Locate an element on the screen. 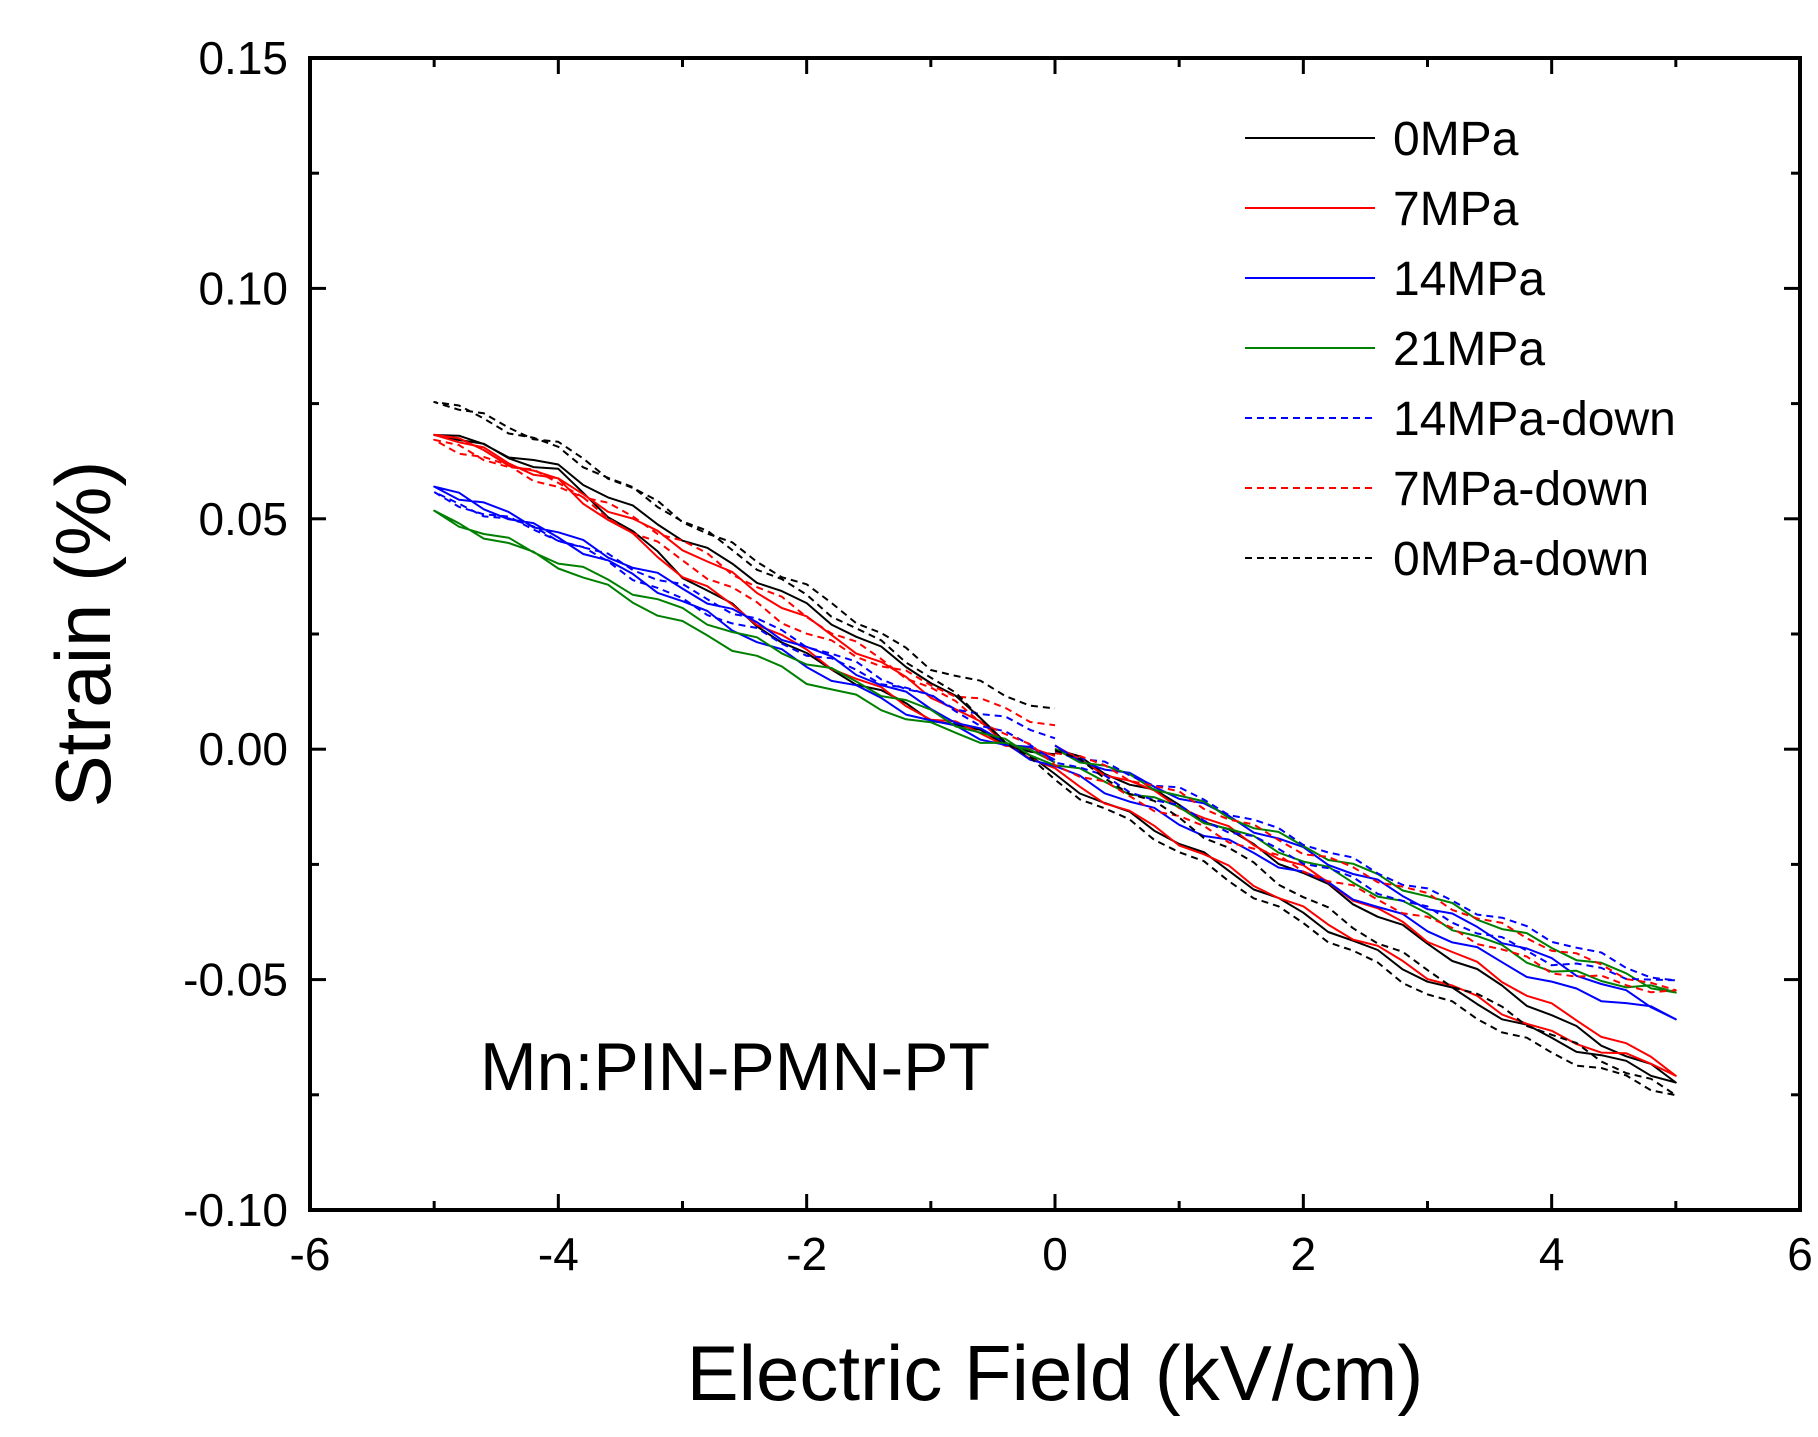 The image size is (1818, 1437). y-axis-title: Strain (%) is located at coordinates (83, 634).